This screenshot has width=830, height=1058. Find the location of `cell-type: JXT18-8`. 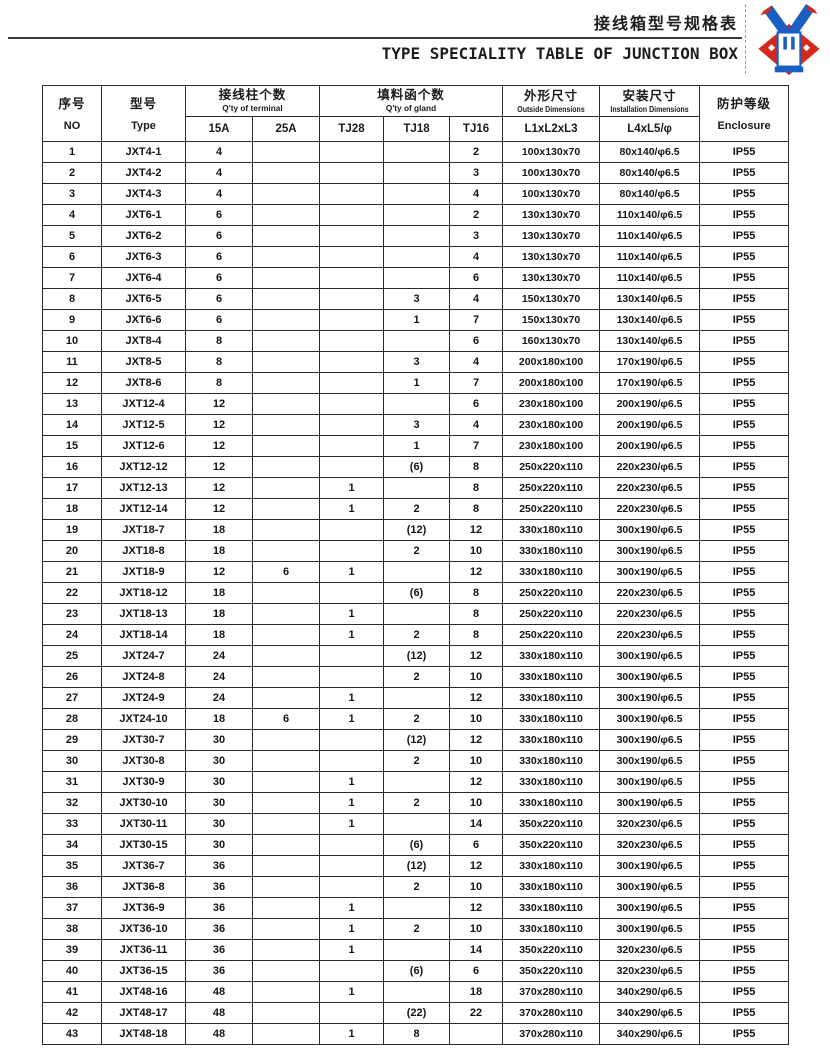

cell-type: JXT18-8 is located at coordinates (143, 551).